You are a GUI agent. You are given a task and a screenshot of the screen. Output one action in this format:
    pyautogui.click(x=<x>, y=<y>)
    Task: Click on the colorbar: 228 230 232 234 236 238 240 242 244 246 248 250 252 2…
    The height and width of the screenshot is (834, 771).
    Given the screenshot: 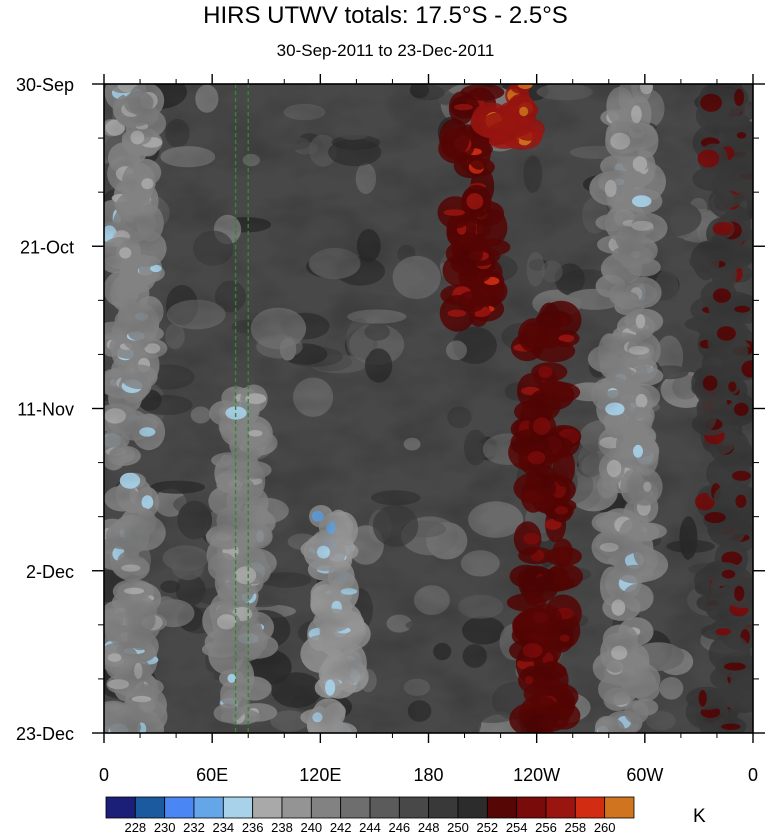 What is the action you would take?
    pyautogui.click(x=370, y=815)
    